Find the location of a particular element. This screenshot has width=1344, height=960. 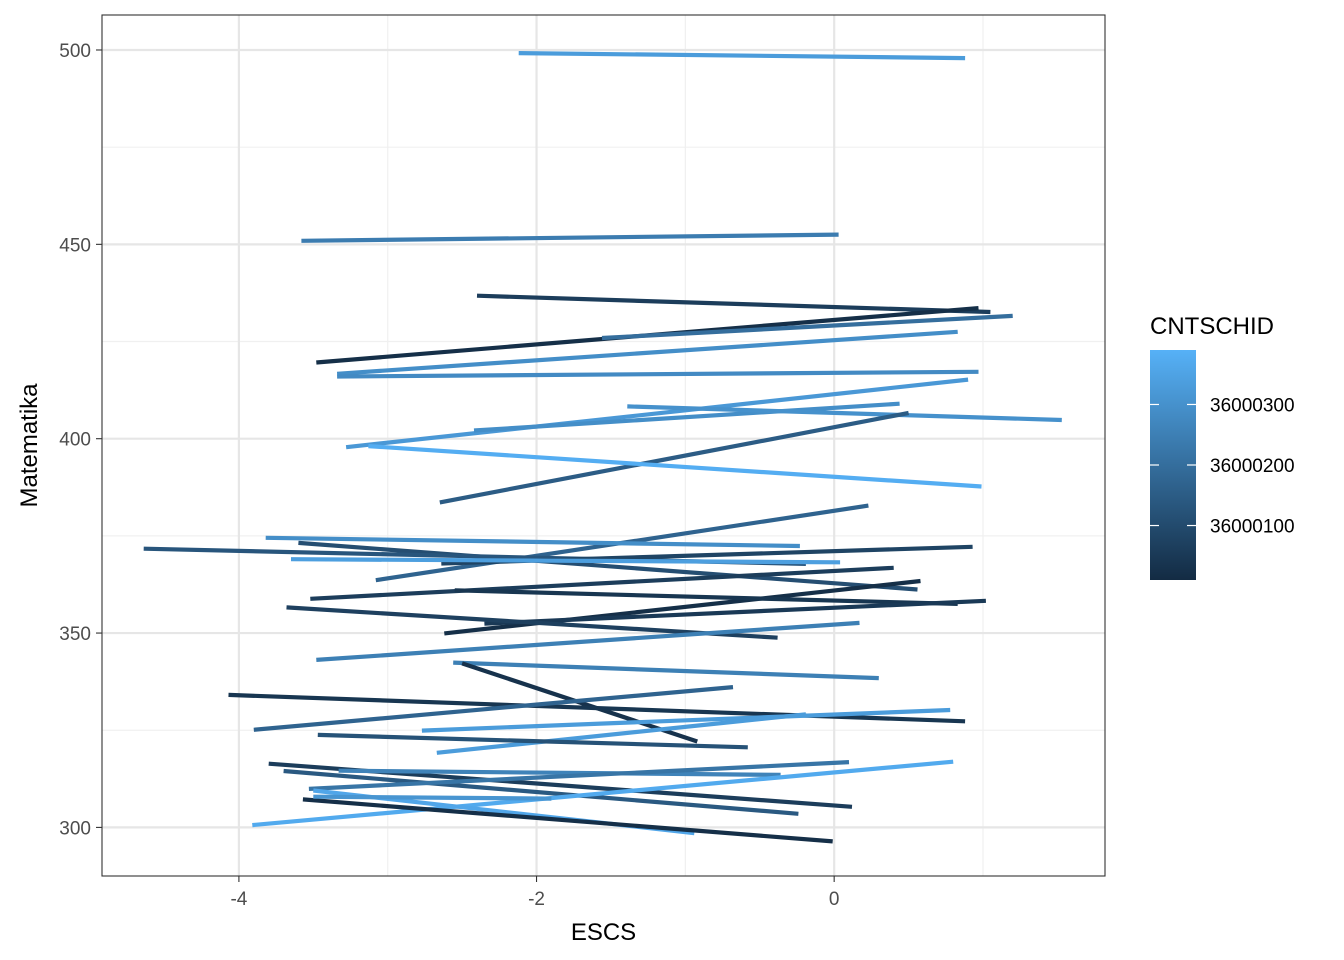

y-axis-title: Matematika is located at coordinates (29, 445).